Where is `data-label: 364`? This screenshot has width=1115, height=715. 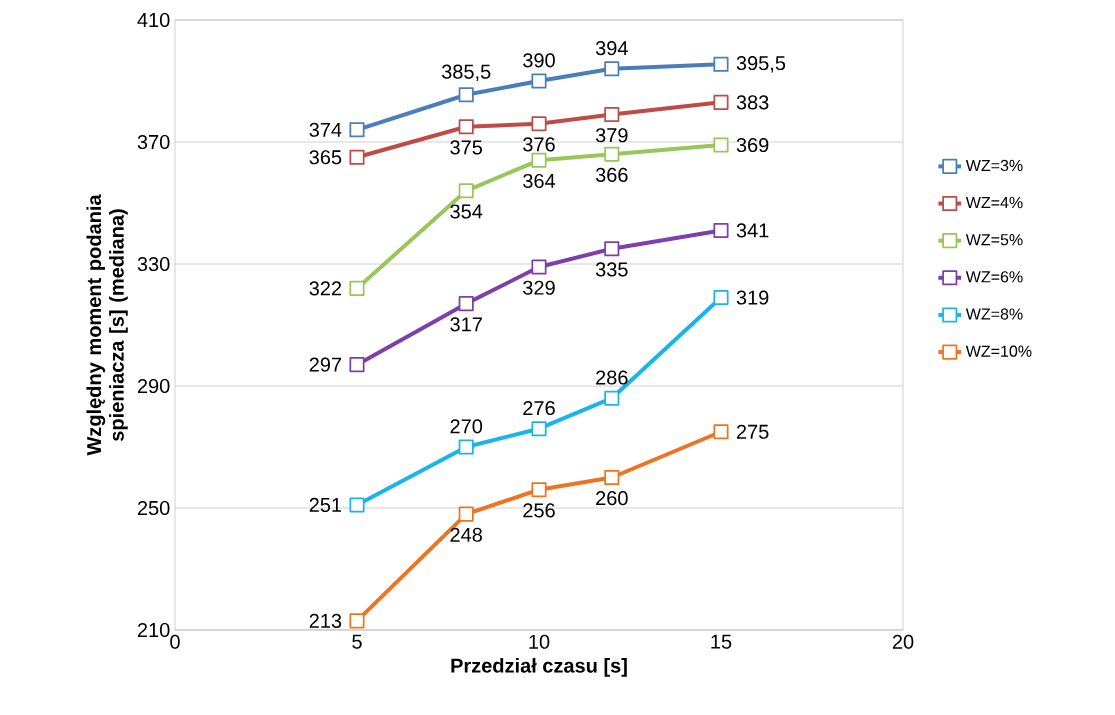
data-label: 364 is located at coordinates (539, 181).